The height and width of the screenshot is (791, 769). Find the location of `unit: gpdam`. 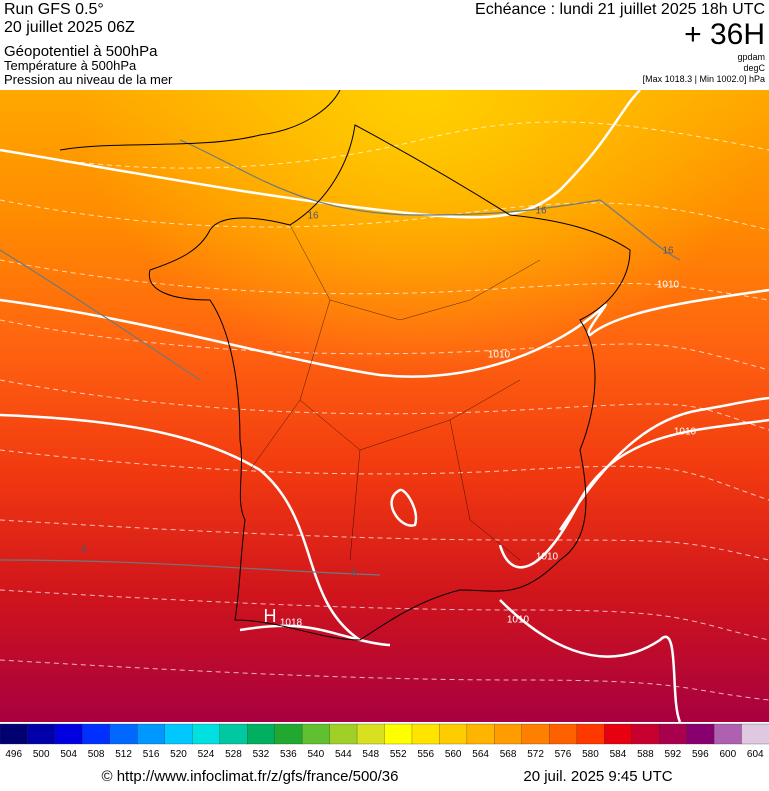

unit: gpdam is located at coordinates (751, 57).